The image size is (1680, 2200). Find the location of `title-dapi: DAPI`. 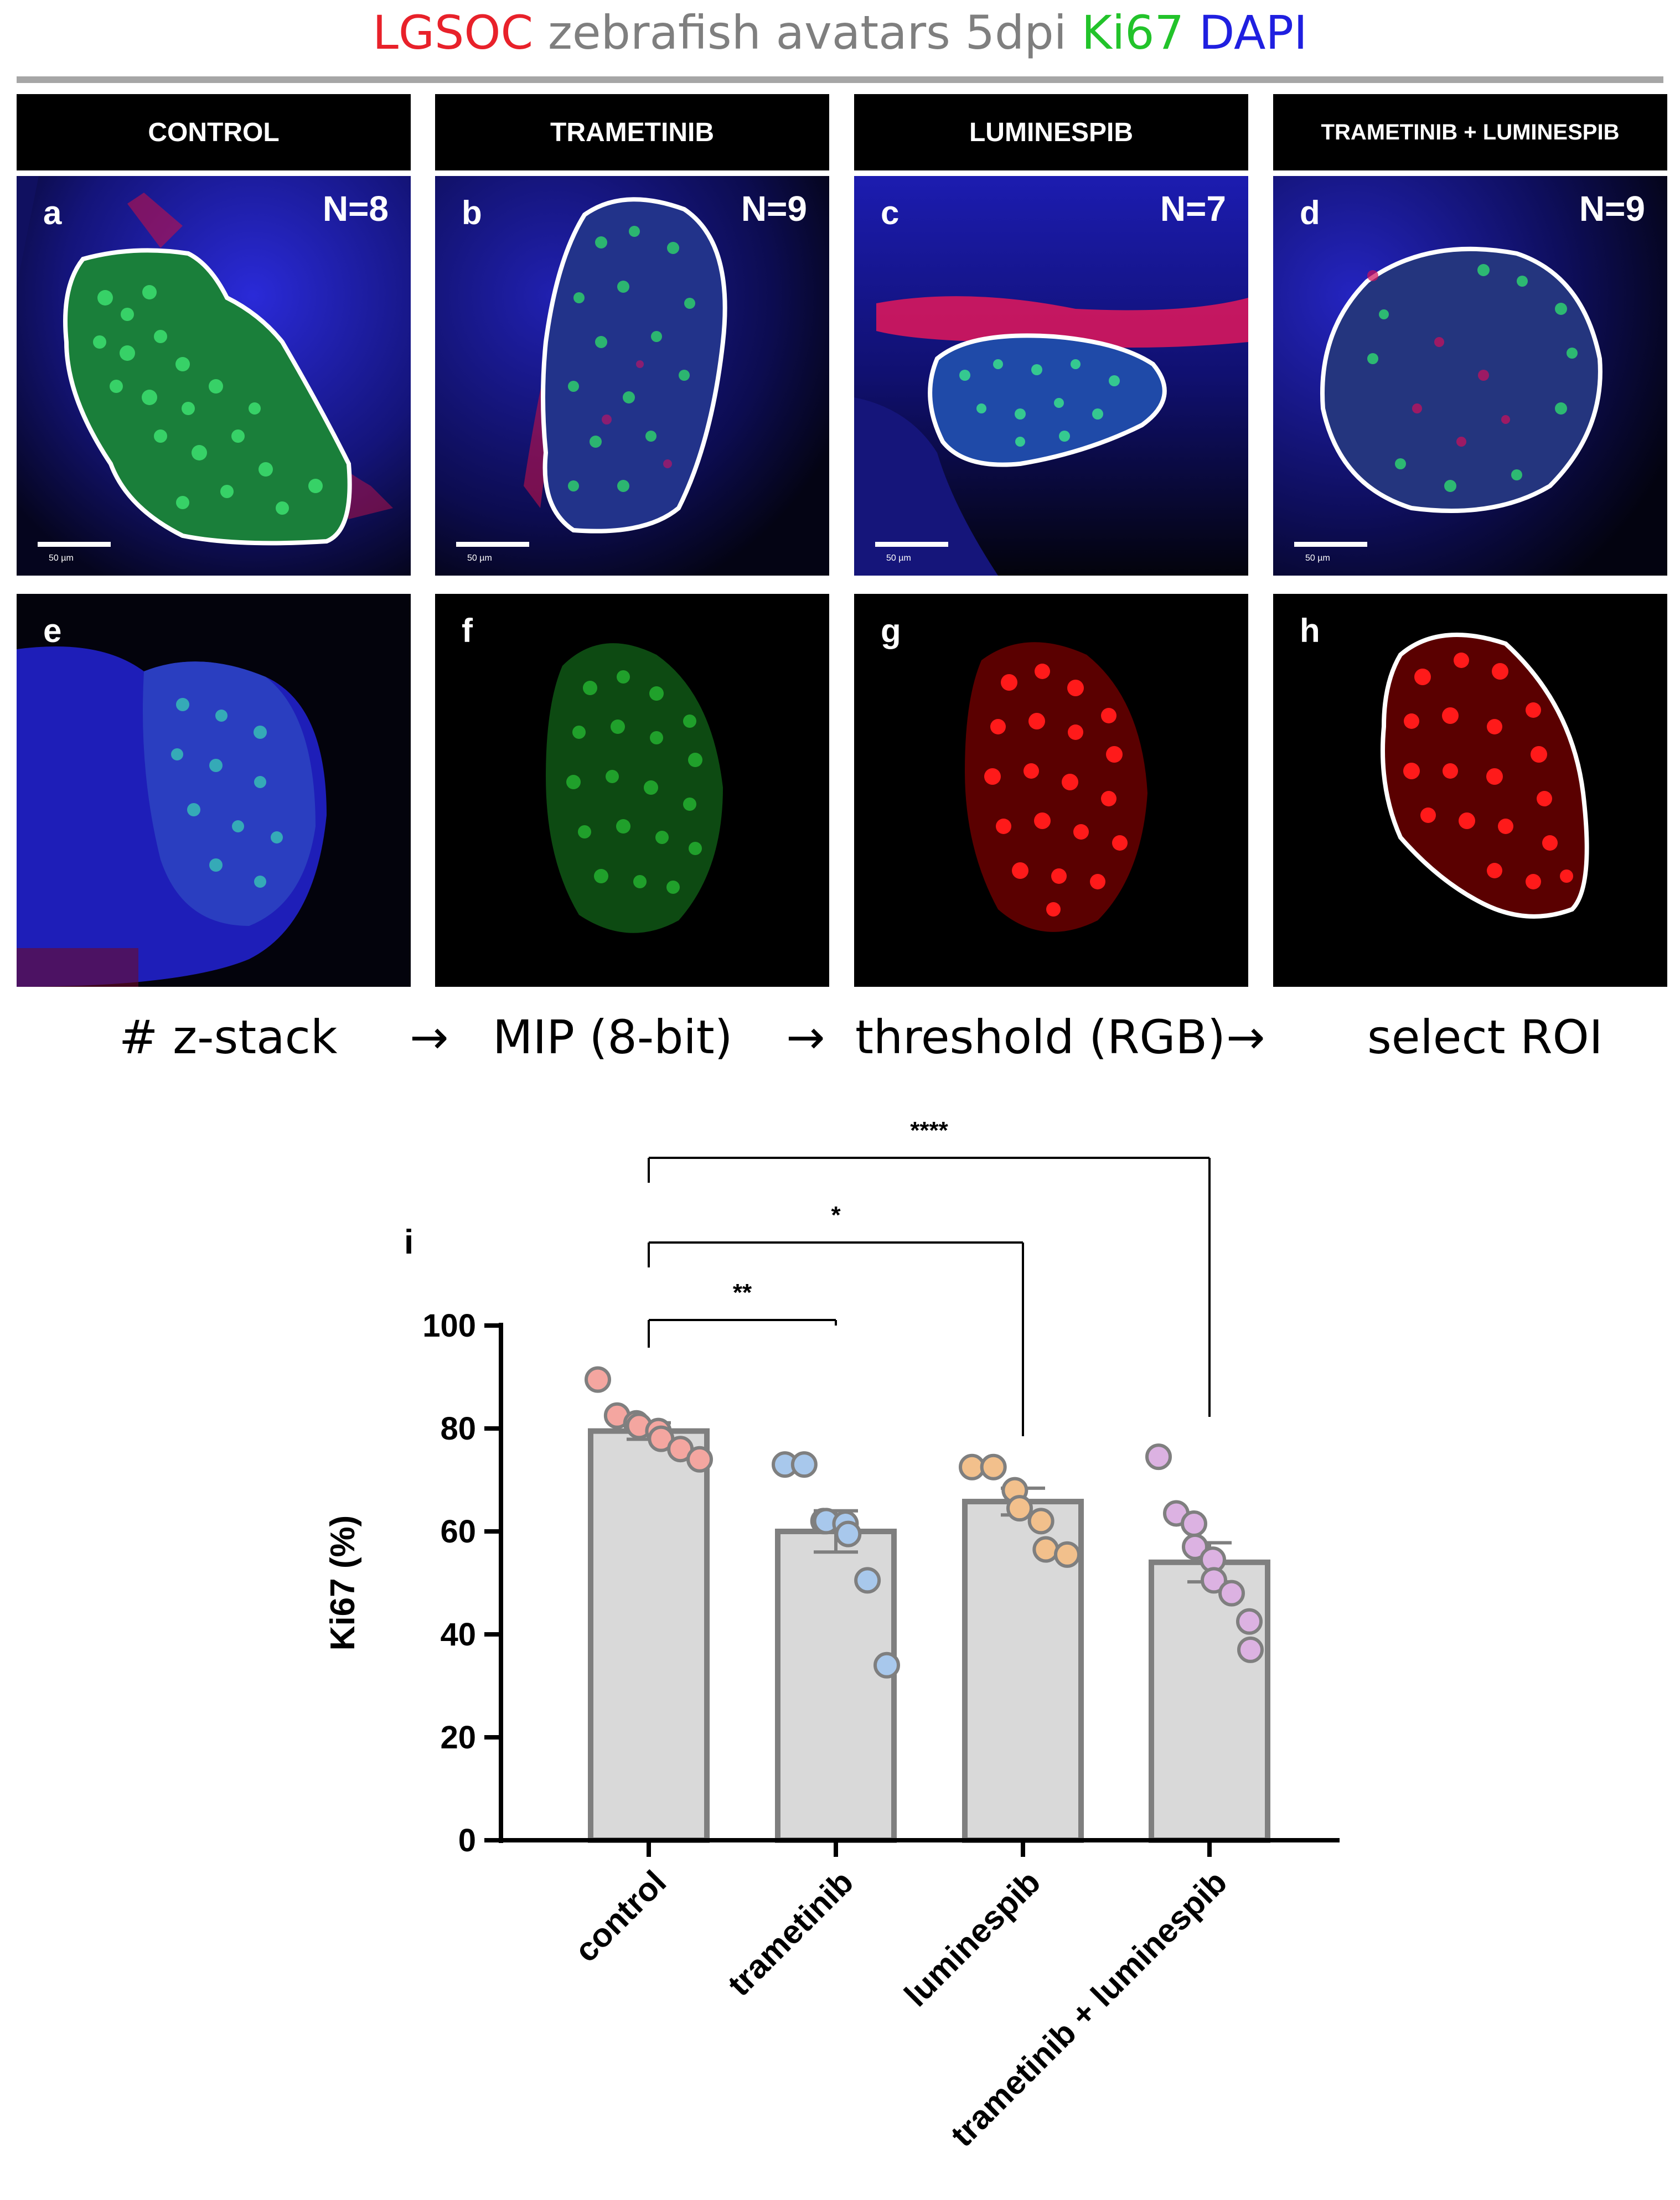

title-dapi: DAPI is located at coordinates (1252, 33).